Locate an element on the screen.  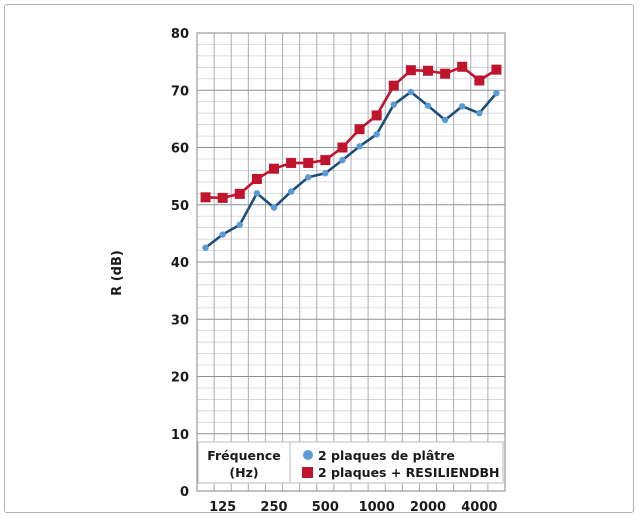
x-tick-label: 500 is located at coordinates (325, 507).